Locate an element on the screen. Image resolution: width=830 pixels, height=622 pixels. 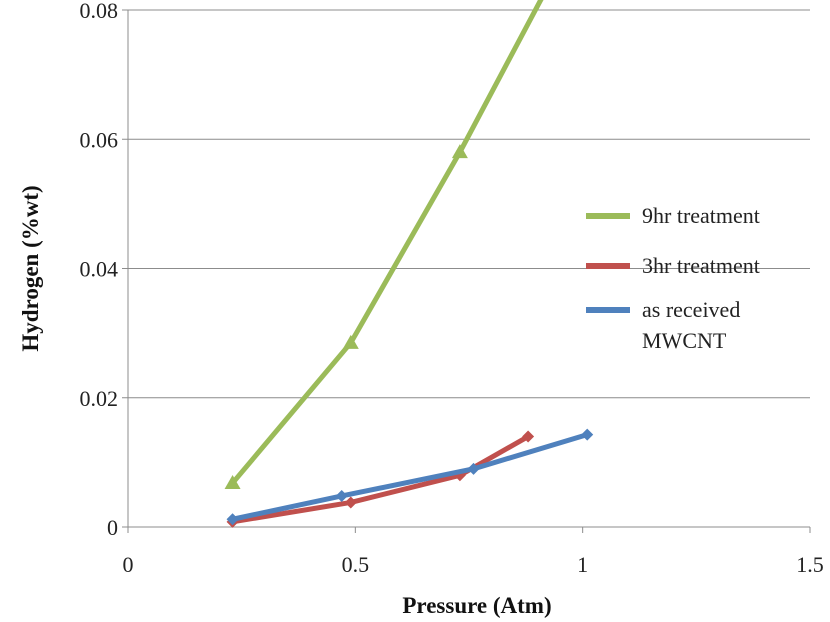
x-axis-title: Pressure (Atm) is located at coordinates (476, 605).